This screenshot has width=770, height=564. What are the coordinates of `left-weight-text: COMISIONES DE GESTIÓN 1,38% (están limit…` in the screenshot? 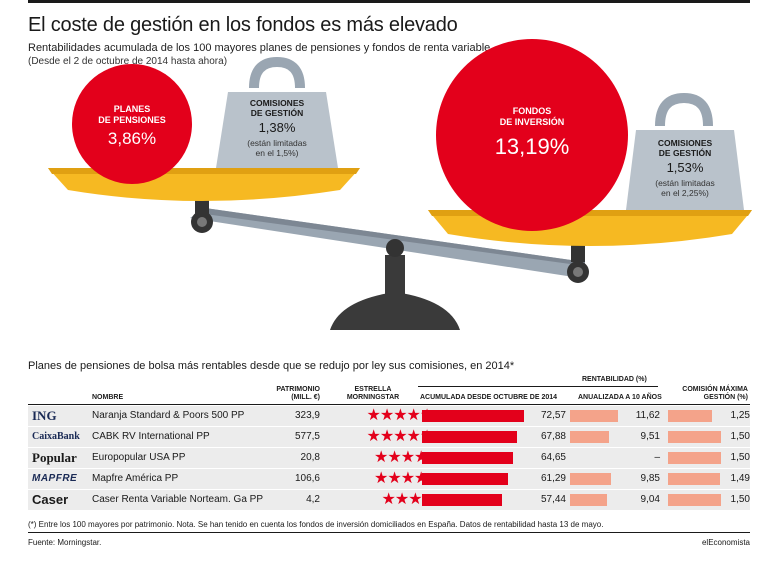 It's located at (277, 128).